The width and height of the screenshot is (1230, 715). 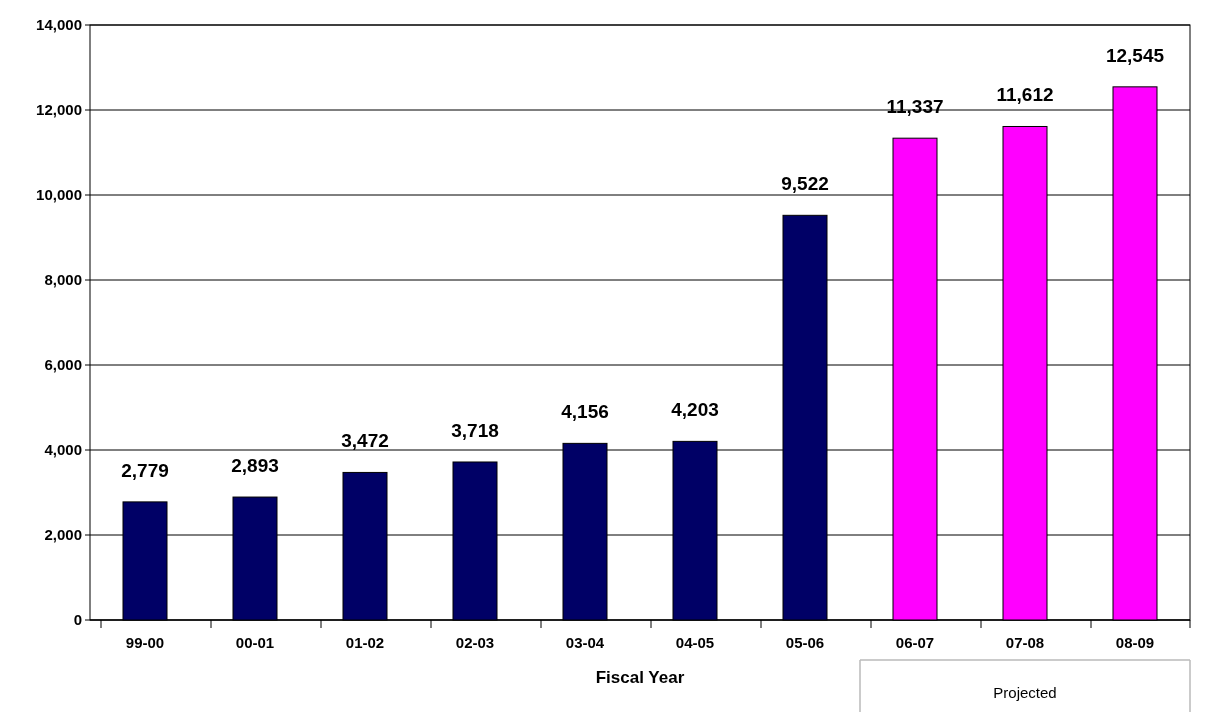 I want to click on x-tick-label: 00-01, so click(x=255, y=642).